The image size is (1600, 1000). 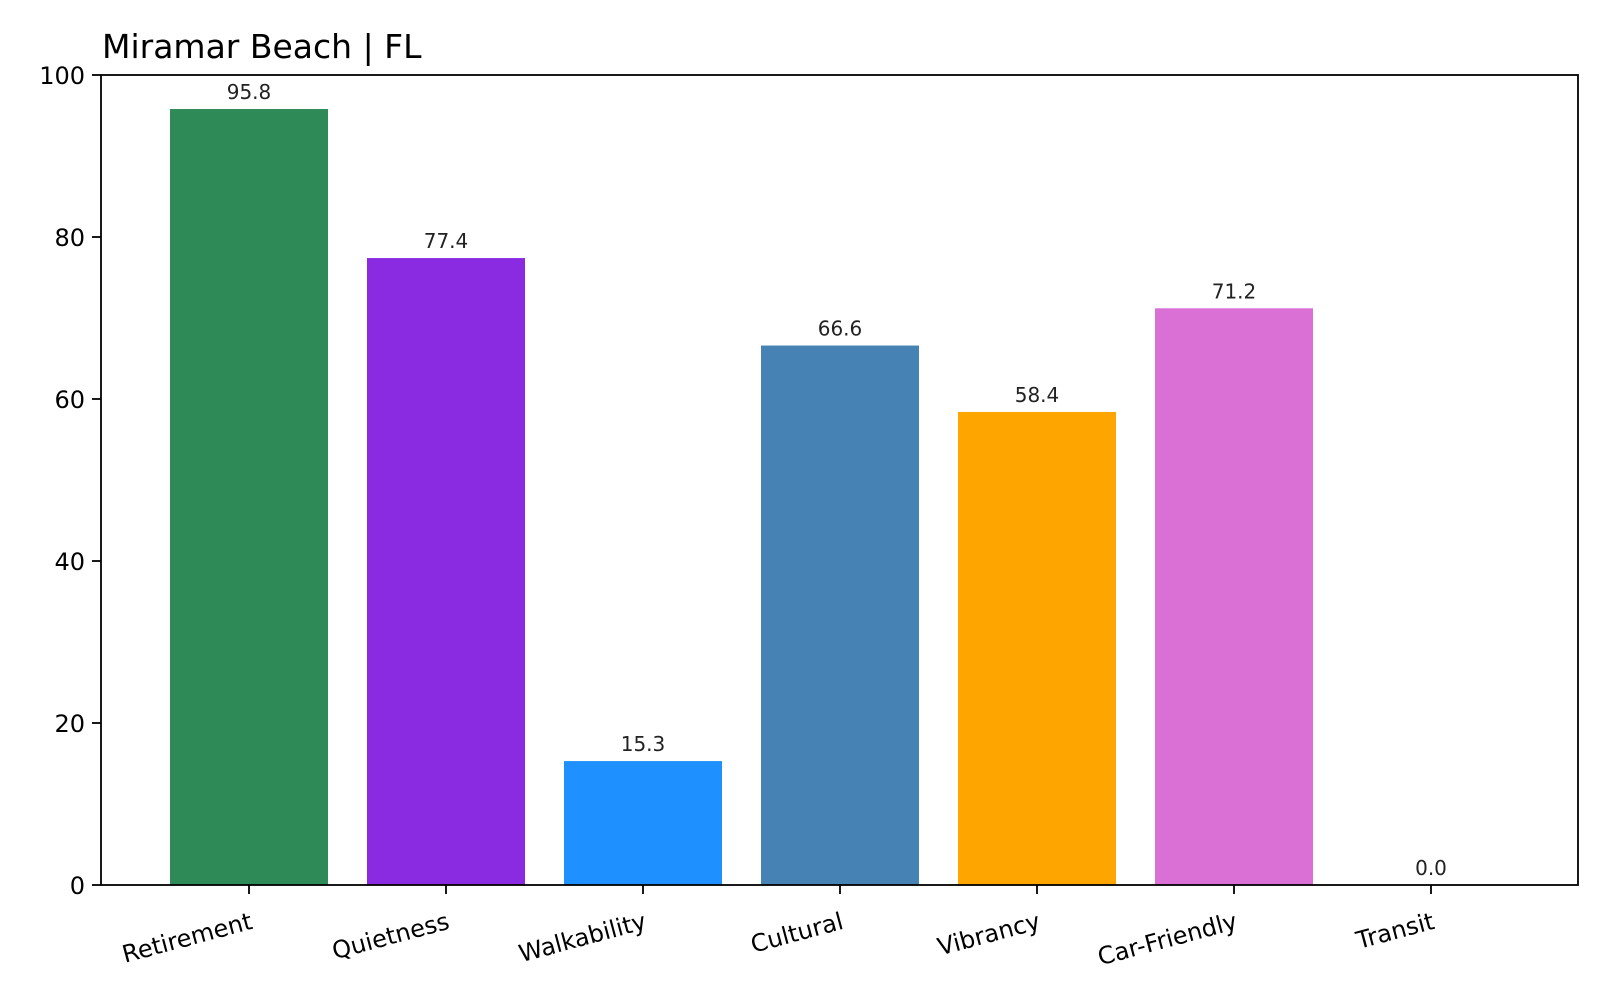 I want to click on y-tick-label: 80, so click(x=69, y=238).